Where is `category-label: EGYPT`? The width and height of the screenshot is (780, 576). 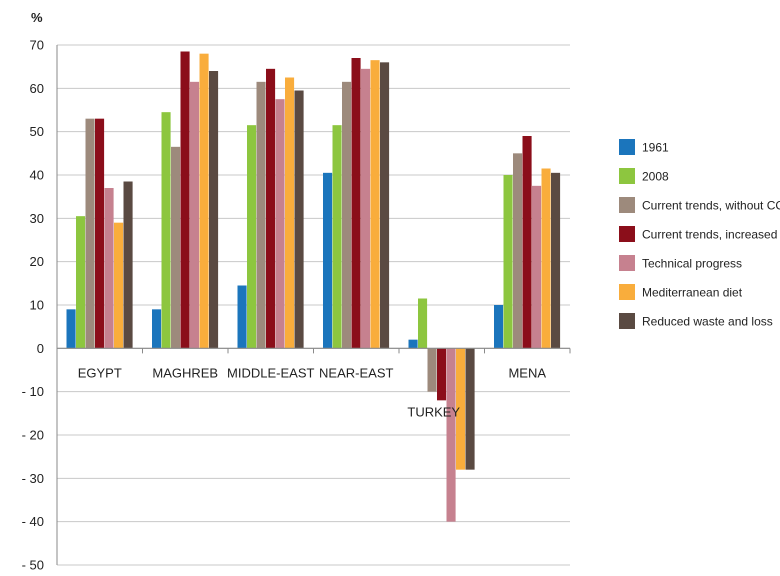
category-label: EGYPT is located at coordinates (100, 372).